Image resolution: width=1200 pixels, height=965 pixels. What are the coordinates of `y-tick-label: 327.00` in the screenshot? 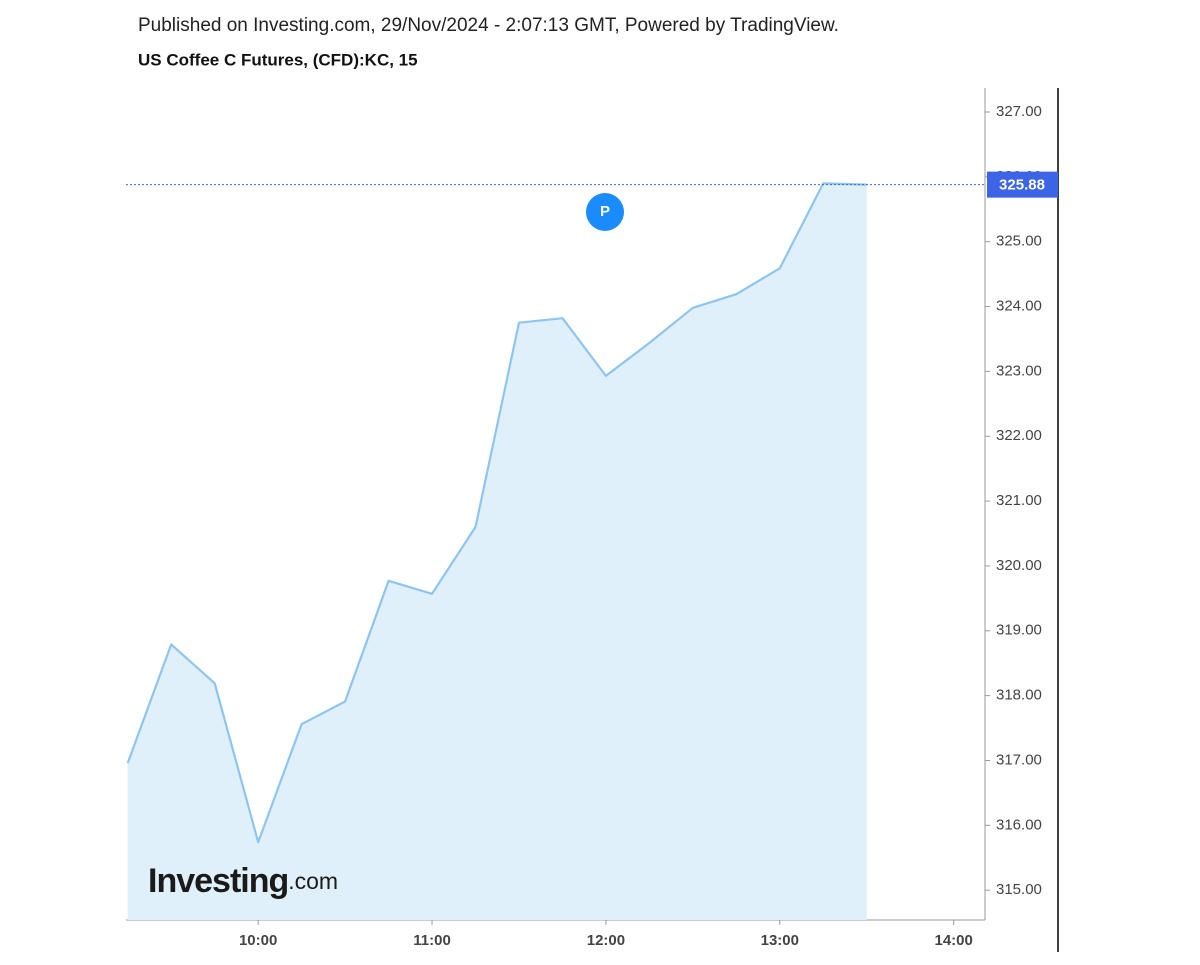 It's located at (1019, 111).